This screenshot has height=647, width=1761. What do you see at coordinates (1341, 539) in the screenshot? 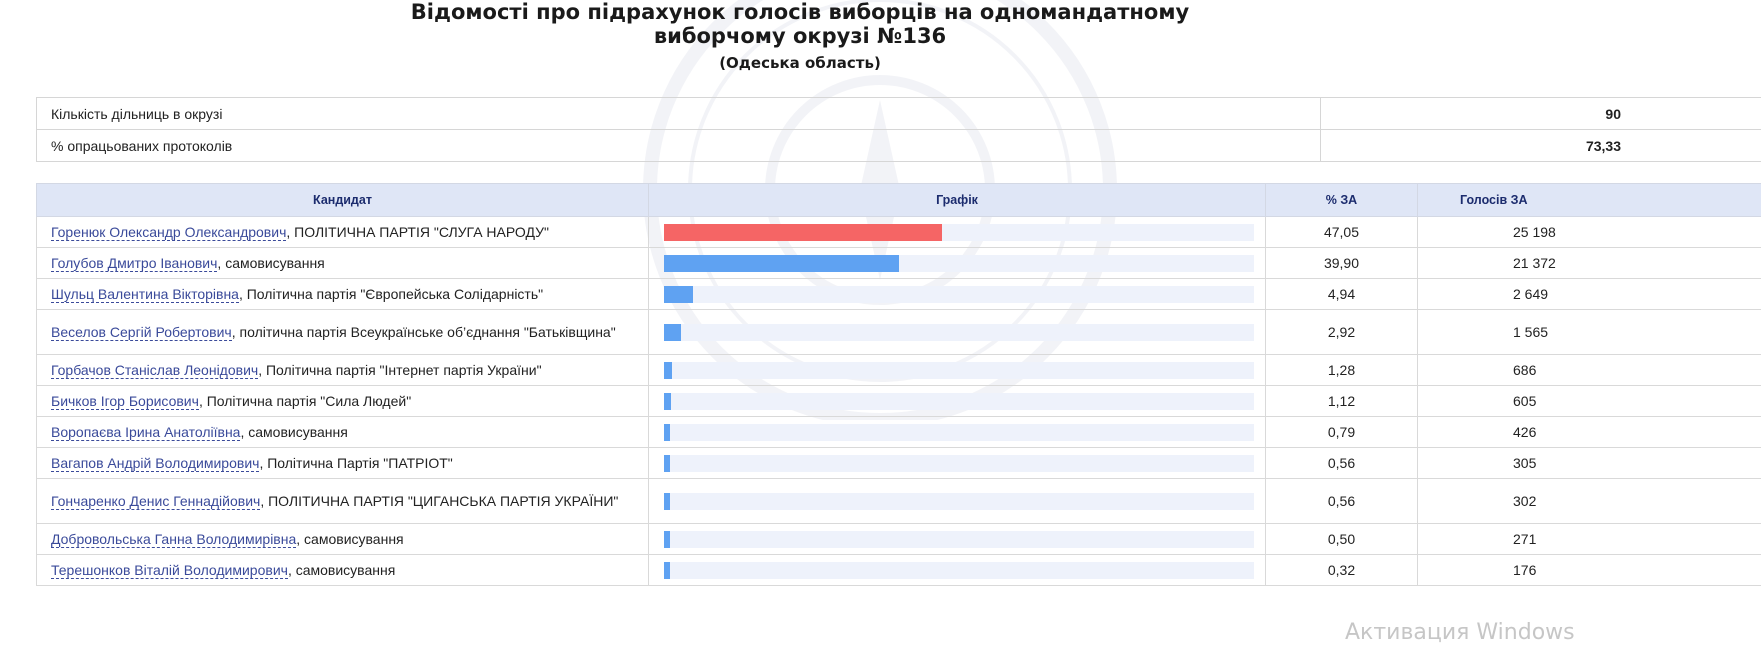
I see `percent-cell: 0,50` at bounding box center [1341, 539].